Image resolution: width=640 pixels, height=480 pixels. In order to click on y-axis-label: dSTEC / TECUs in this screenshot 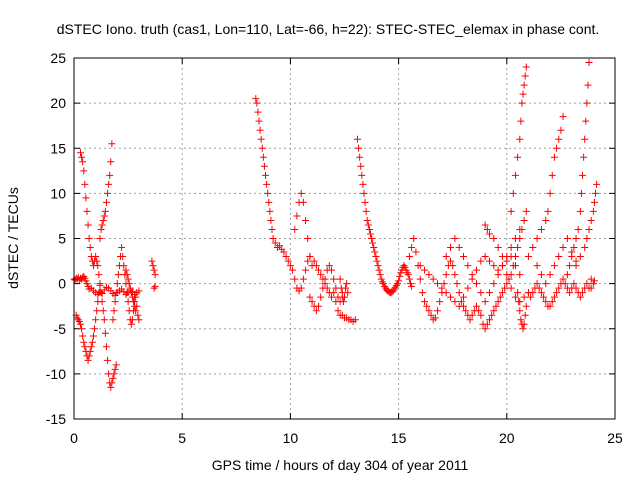, I will do `click(13, 238)`.